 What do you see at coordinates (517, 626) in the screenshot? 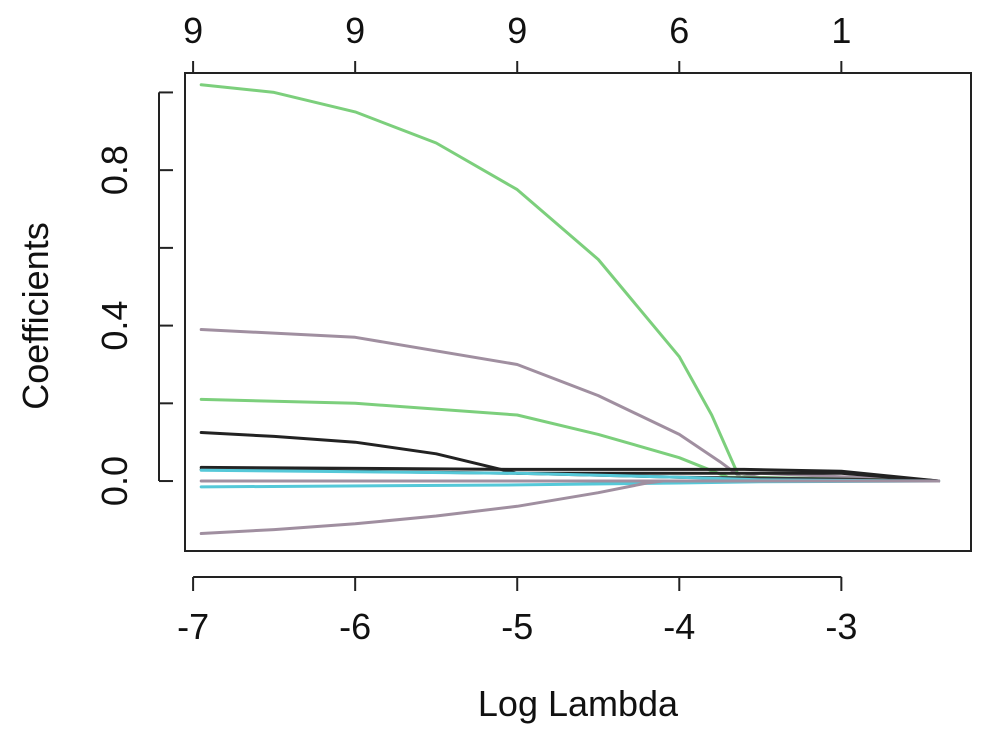
I see `x-tick-label: -5` at bounding box center [517, 626].